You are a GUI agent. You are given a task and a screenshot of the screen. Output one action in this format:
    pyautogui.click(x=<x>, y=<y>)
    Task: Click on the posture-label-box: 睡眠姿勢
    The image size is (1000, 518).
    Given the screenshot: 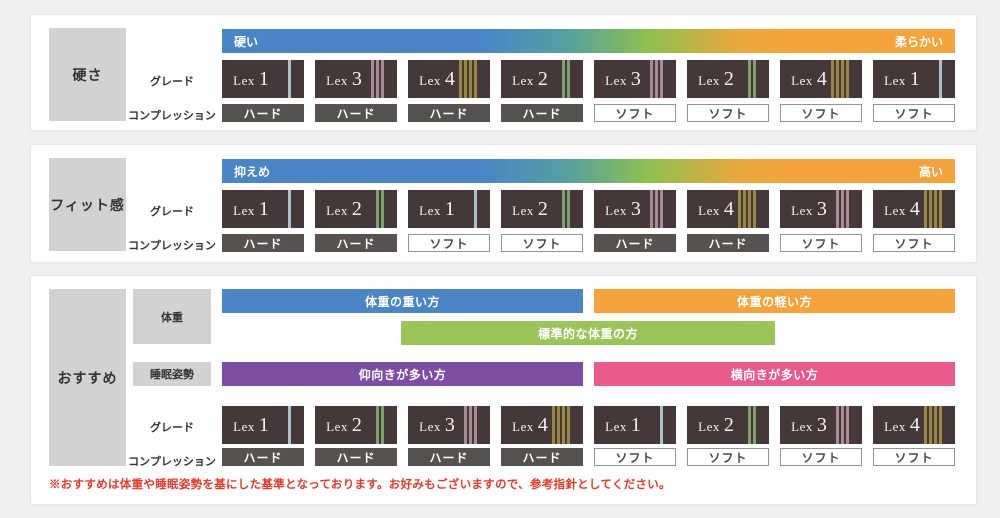 What is the action you would take?
    pyautogui.click(x=172, y=374)
    